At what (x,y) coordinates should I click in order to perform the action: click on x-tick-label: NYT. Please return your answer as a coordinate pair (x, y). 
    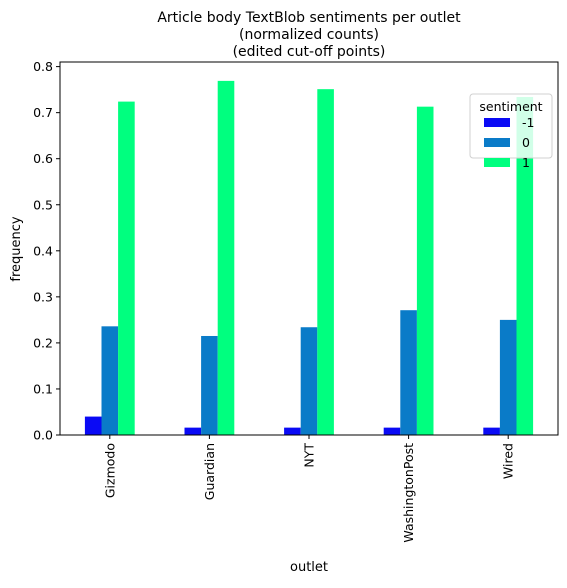
    Looking at the image, I should click on (309, 455).